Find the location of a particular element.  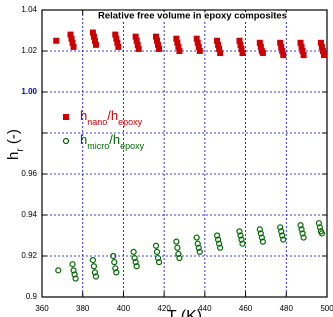

y-tick-label: 1.04 is located at coordinates (29, 9).